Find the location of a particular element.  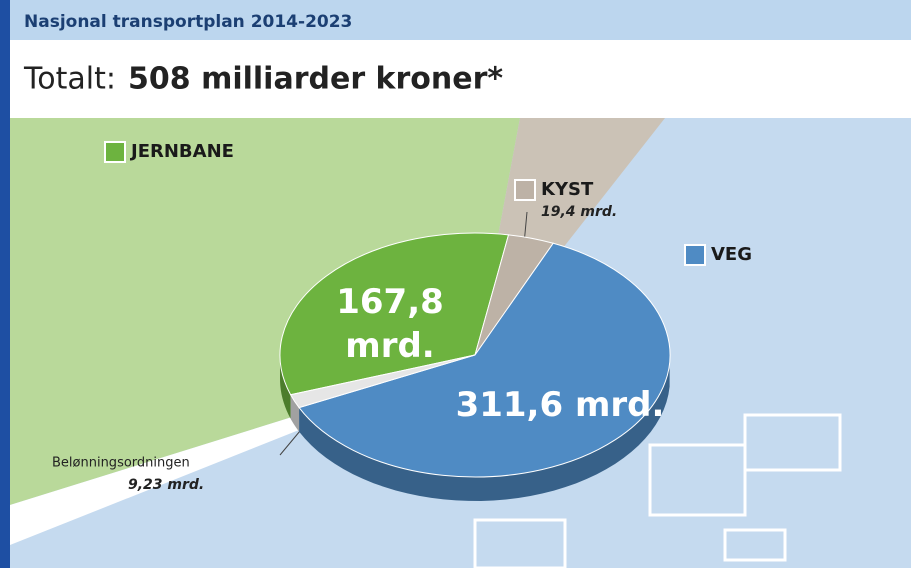

subtitle-band is located at coordinates (460, 79).